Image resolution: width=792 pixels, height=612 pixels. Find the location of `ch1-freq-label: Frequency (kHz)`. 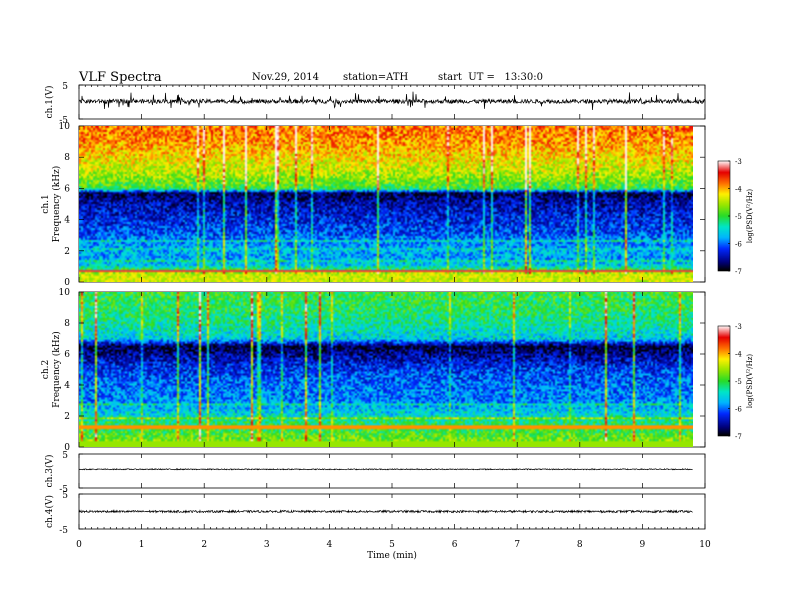

ch1-freq-label: Frequency (kHz) is located at coordinates (56, 204).